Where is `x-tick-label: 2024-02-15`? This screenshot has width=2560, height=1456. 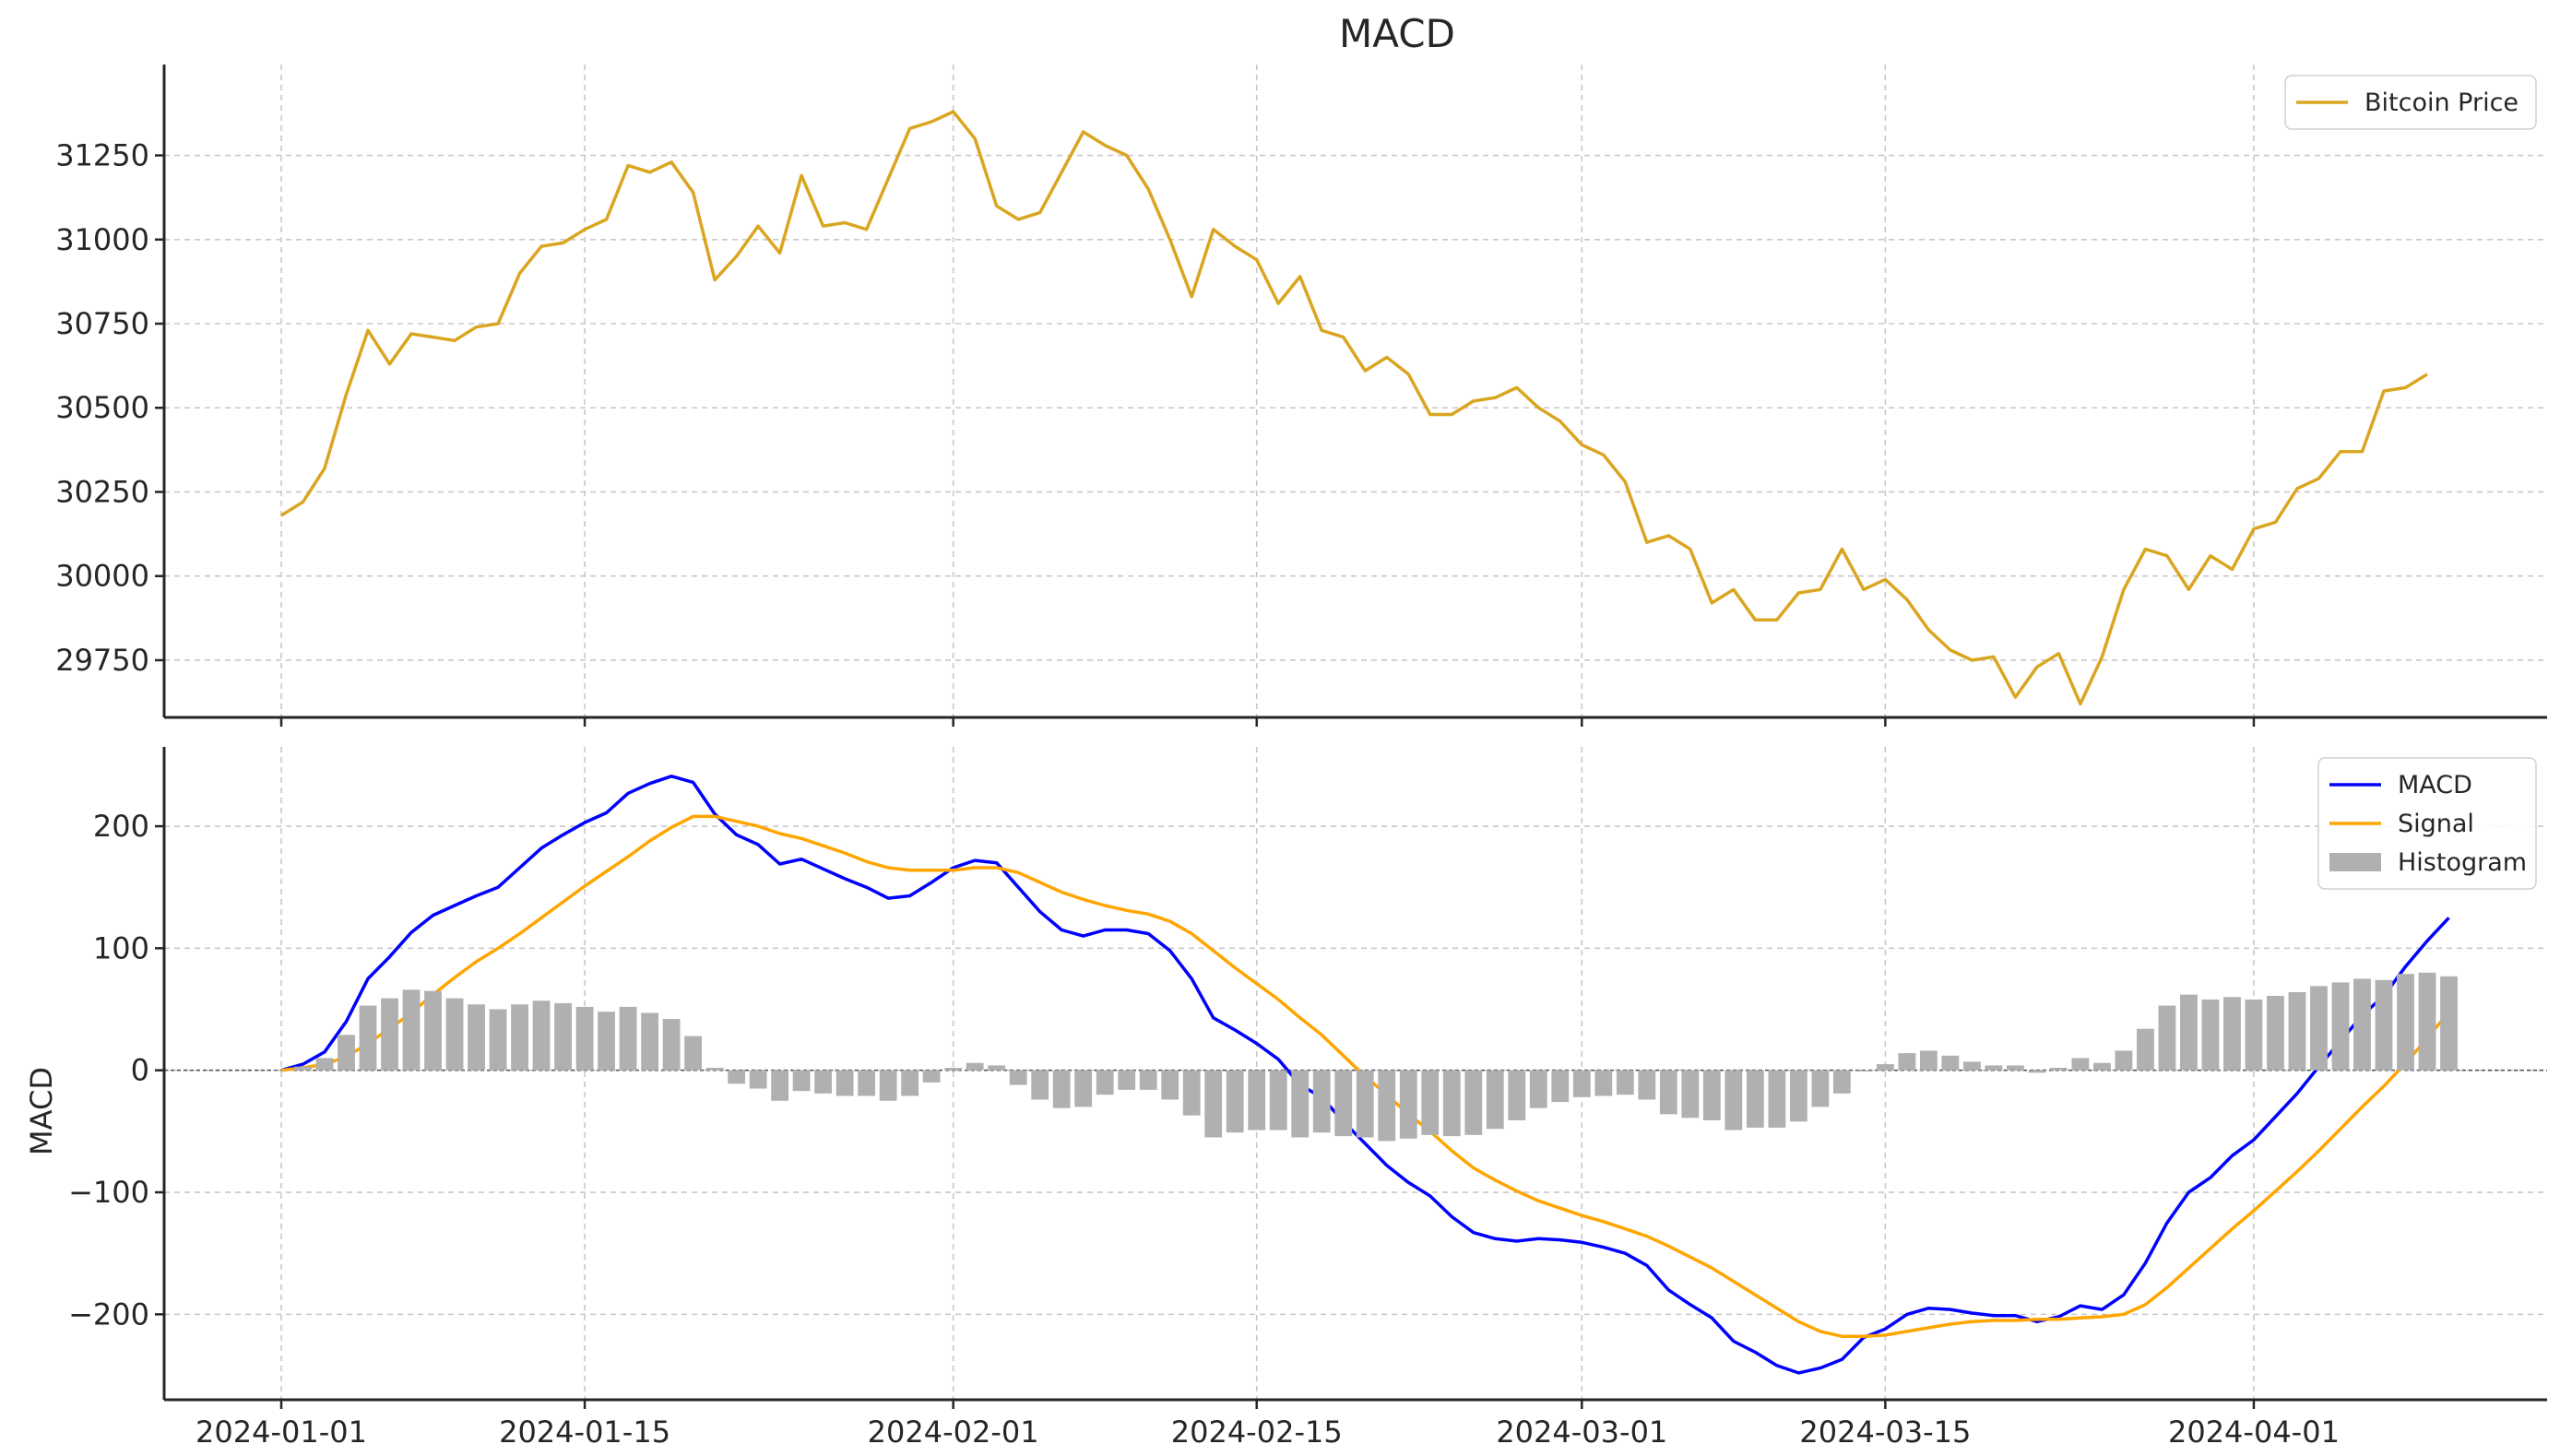 x-tick-label: 2024-02-15 is located at coordinates (1257, 1432).